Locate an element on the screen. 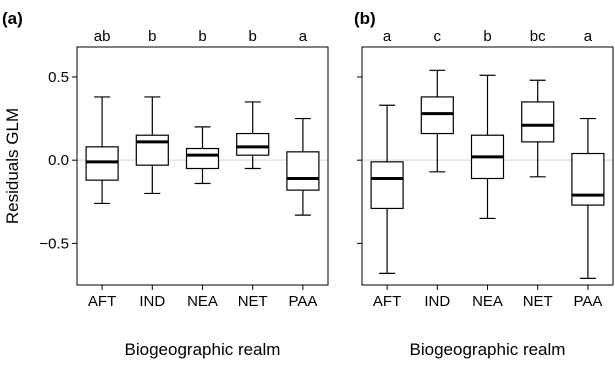 The height and width of the screenshot is (369, 615). group-letter-net: b is located at coordinates (253, 36).